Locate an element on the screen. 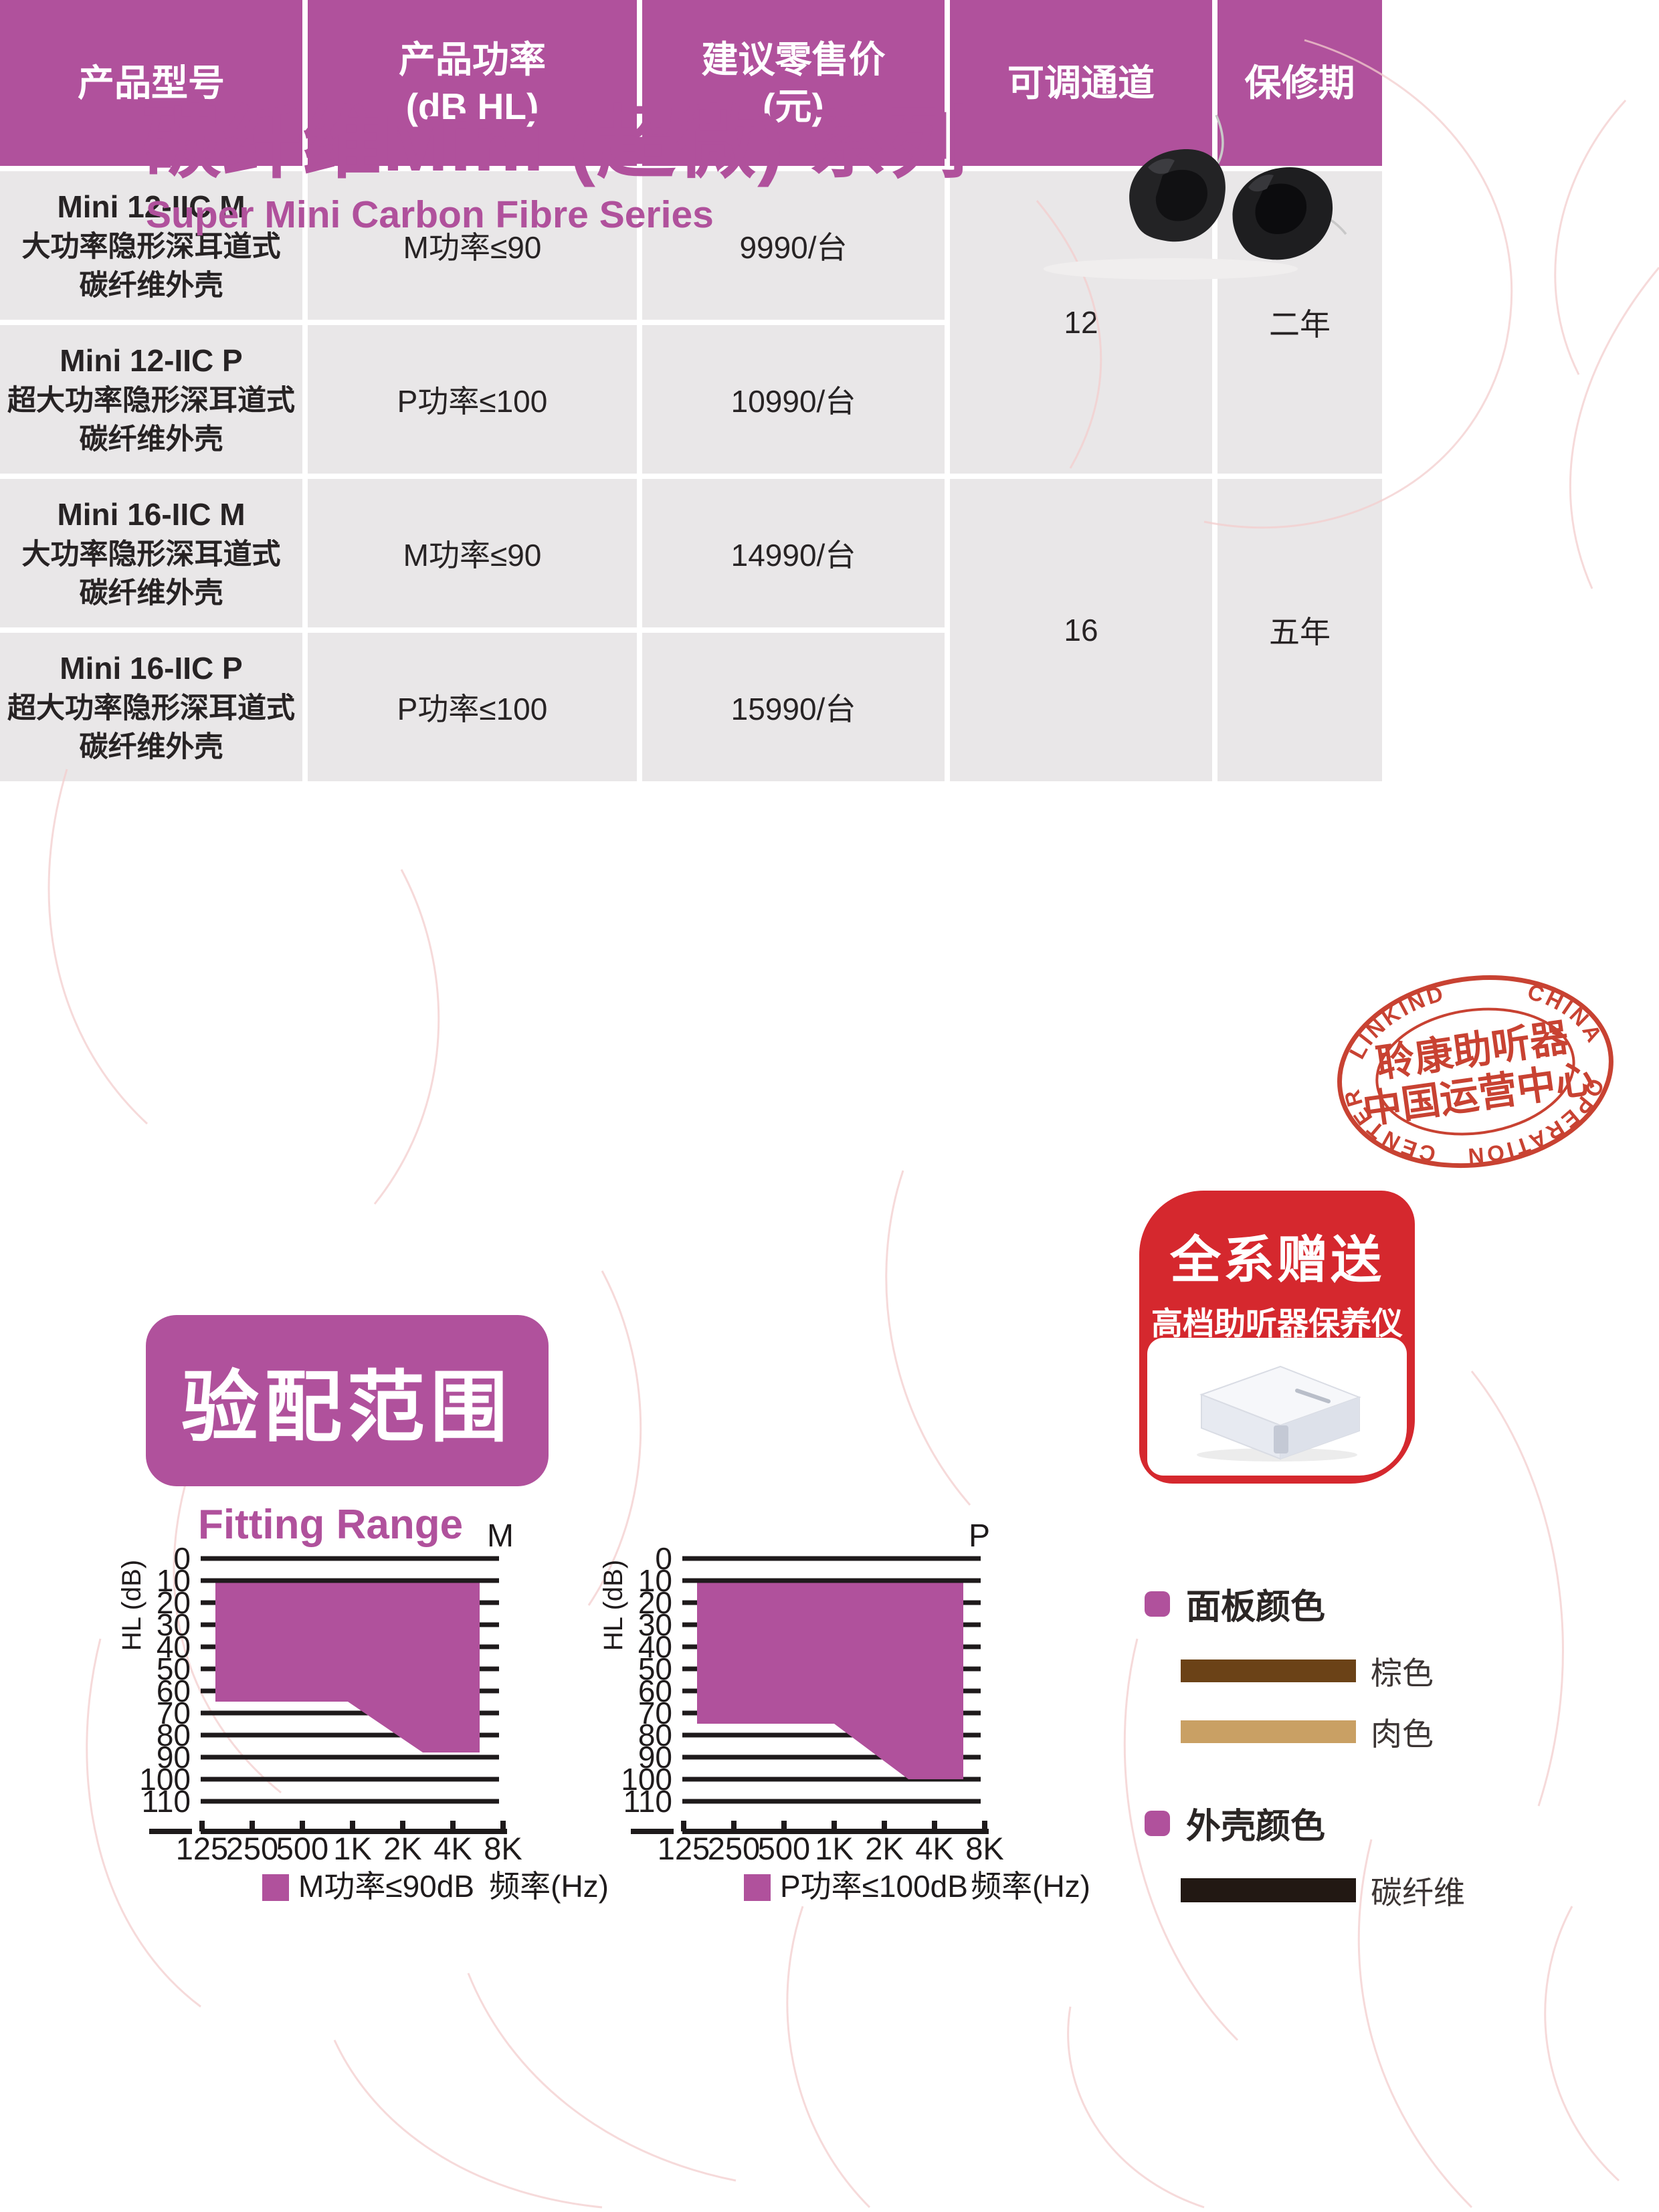 The width and height of the screenshot is (1659, 2212). gift-badge-title: 全系赠送 is located at coordinates (1277, 1260).